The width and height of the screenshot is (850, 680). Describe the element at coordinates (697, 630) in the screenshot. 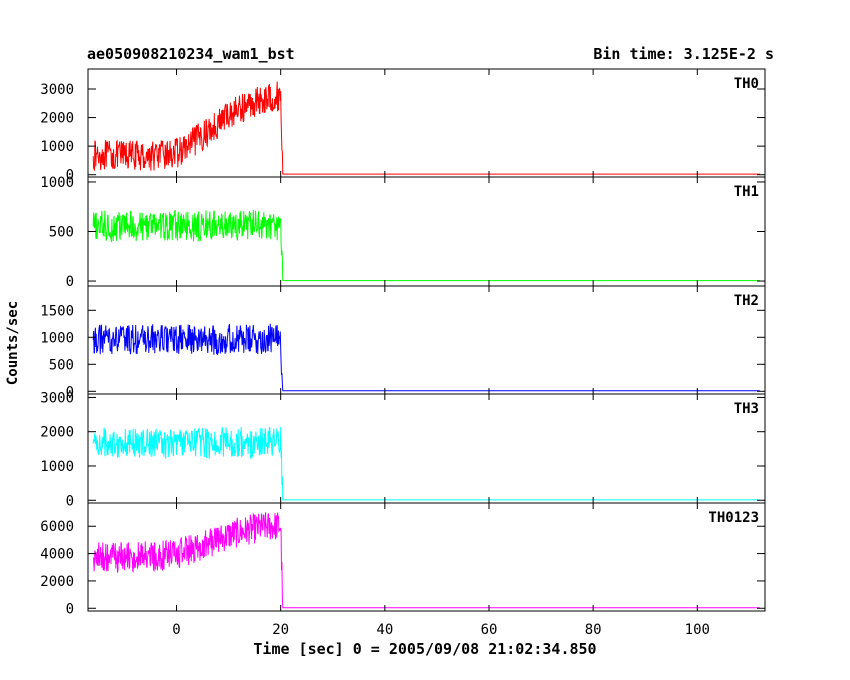

I see `x-tick-label-100: 100` at that location.